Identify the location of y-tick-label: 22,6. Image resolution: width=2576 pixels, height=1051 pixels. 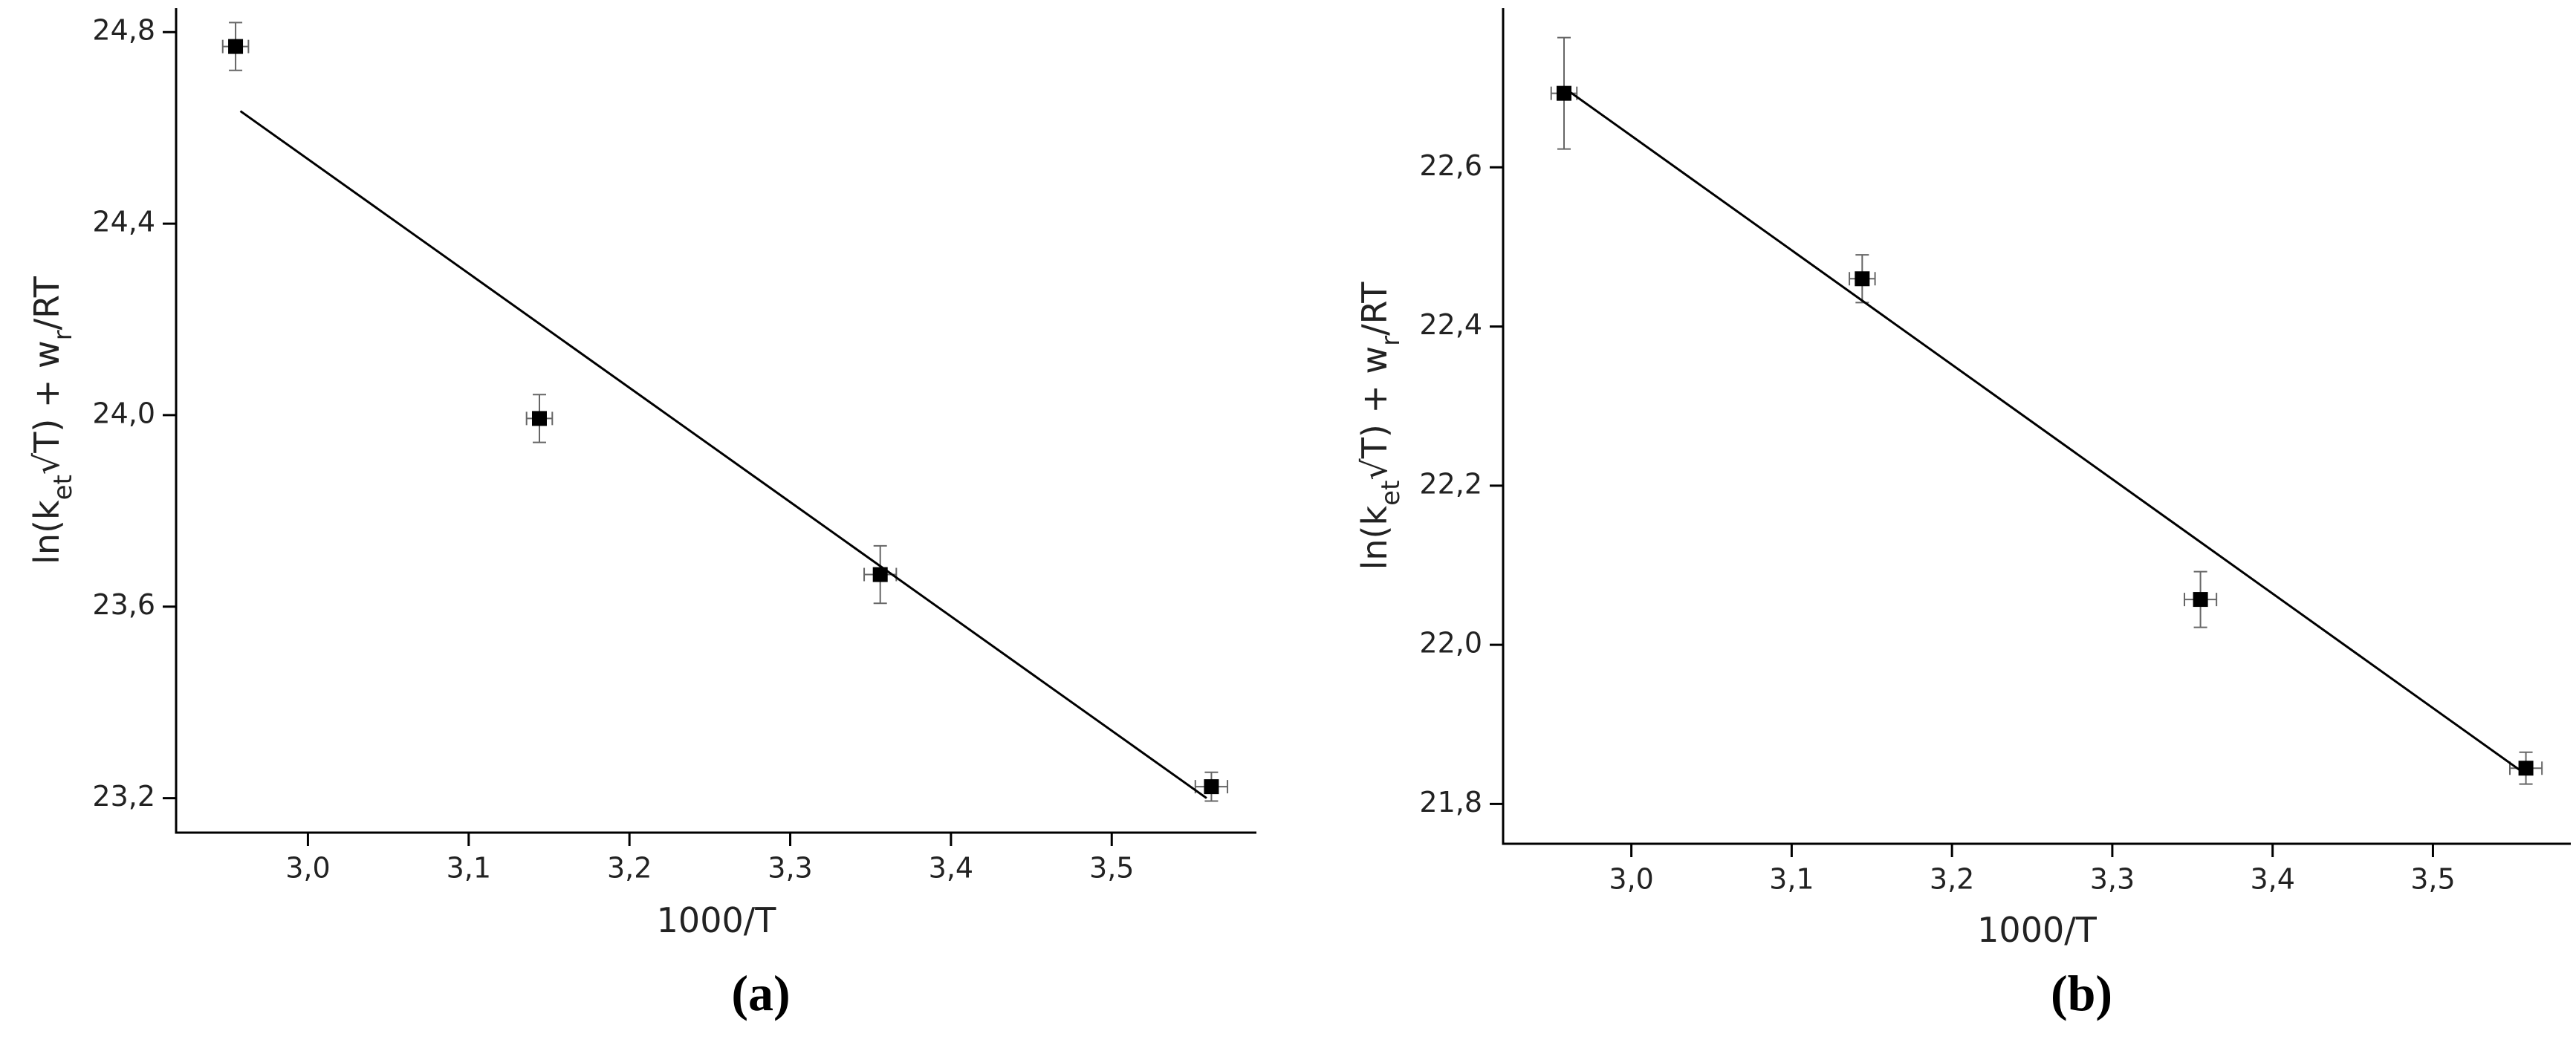
(1450, 166).